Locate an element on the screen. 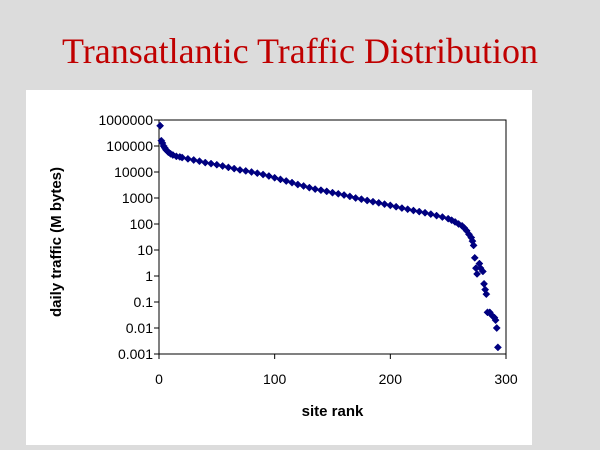 The width and height of the screenshot is (600, 450). y-tick-labels: 1000000 100000 10000 1000 100 10 1 0.1 0.01 0.001 is located at coordinates (125, 237).